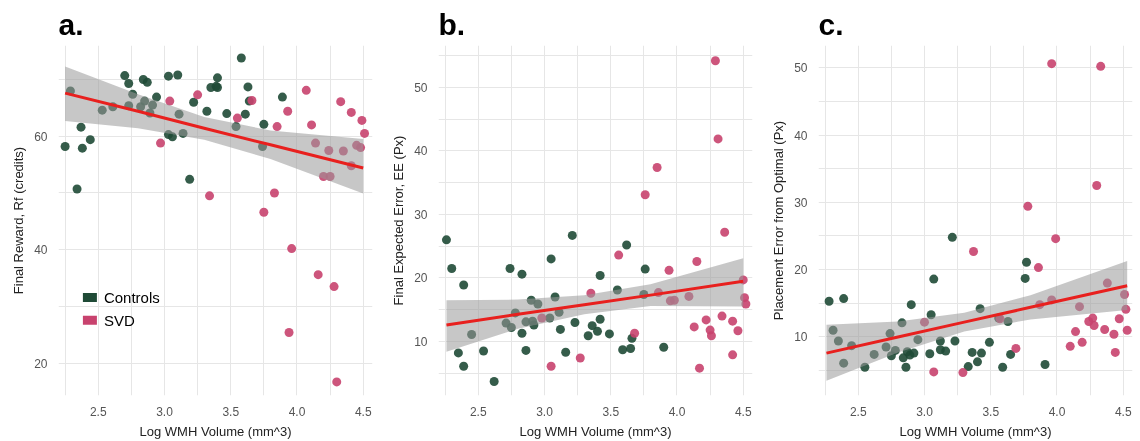 The height and width of the screenshot is (441, 1140). What do you see at coordinates (452, 24) in the screenshot?
I see `chart-title: b.` at bounding box center [452, 24].